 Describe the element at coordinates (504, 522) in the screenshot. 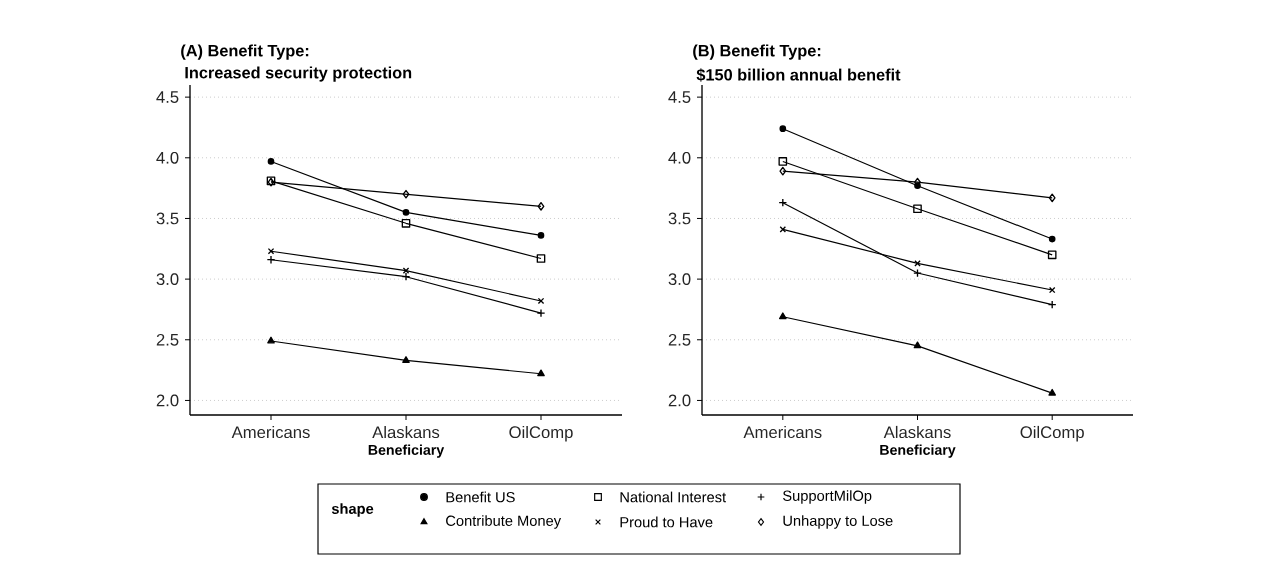

I see `legend-label: Contribute Money` at that location.